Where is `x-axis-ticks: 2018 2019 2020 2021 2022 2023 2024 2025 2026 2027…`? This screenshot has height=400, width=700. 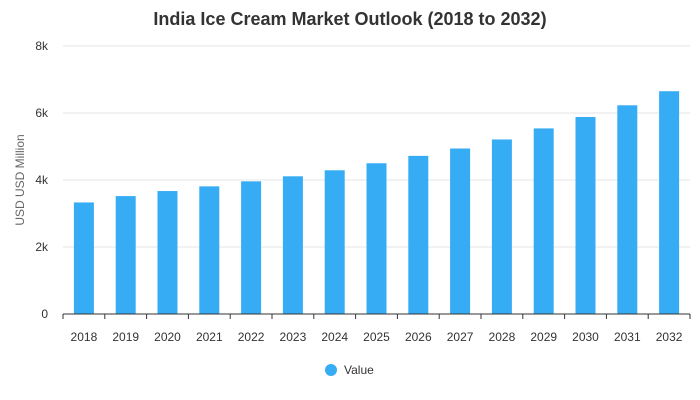
x-axis-ticks: 2018 2019 2020 2021 2022 2023 2024 2025 2026 2027… is located at coordinates (376, 329).